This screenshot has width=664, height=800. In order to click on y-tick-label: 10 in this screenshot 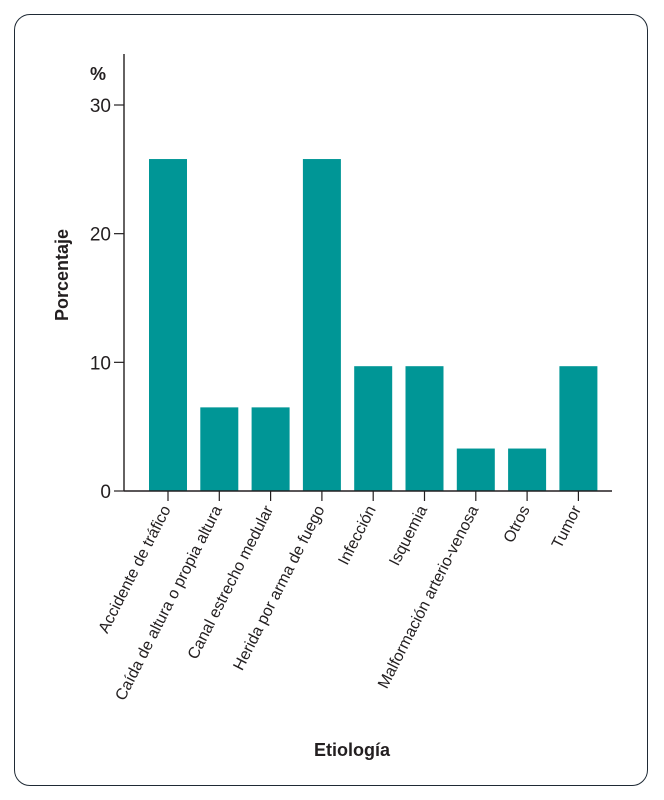, I will do `click(100, 363)`.